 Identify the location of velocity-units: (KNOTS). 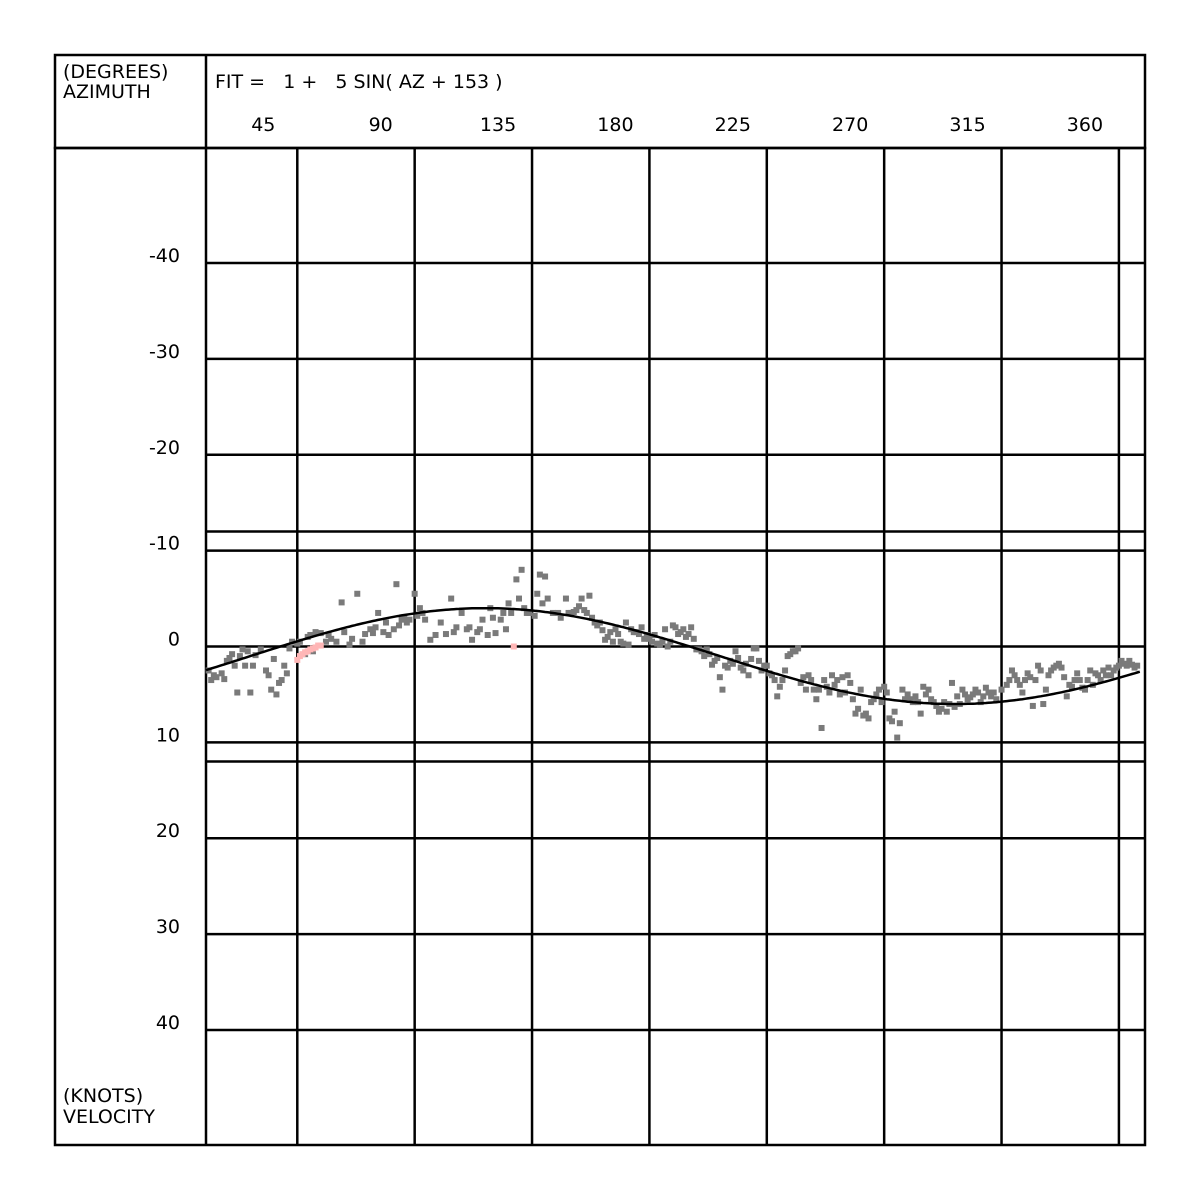
(103, 1096).